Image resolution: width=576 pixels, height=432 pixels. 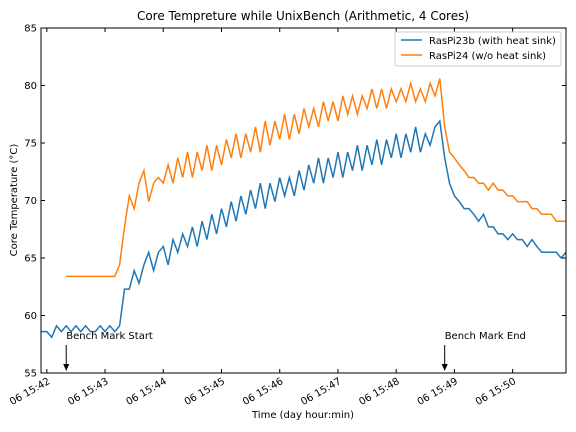 What do you see at coordinates (496, 392) in the screenshot?
I see `x-tick-label: 06 15:50` at bounding box center [496, 392].